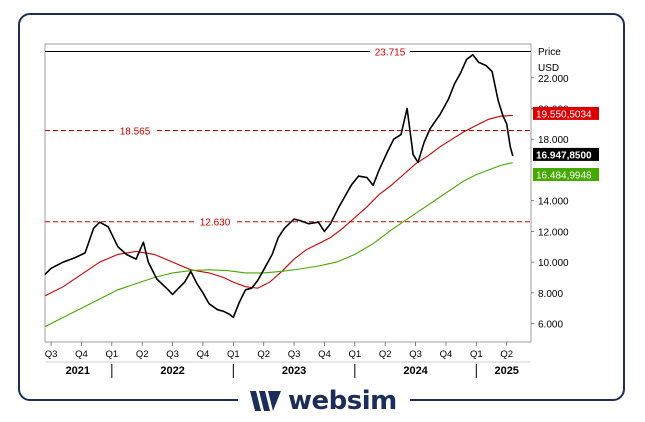 This screenshot has width=645, height=422. What do you see at coordinates (342, 401) in the screenshot?
I see `brand-name: websim` at bounding box center [342, 401].